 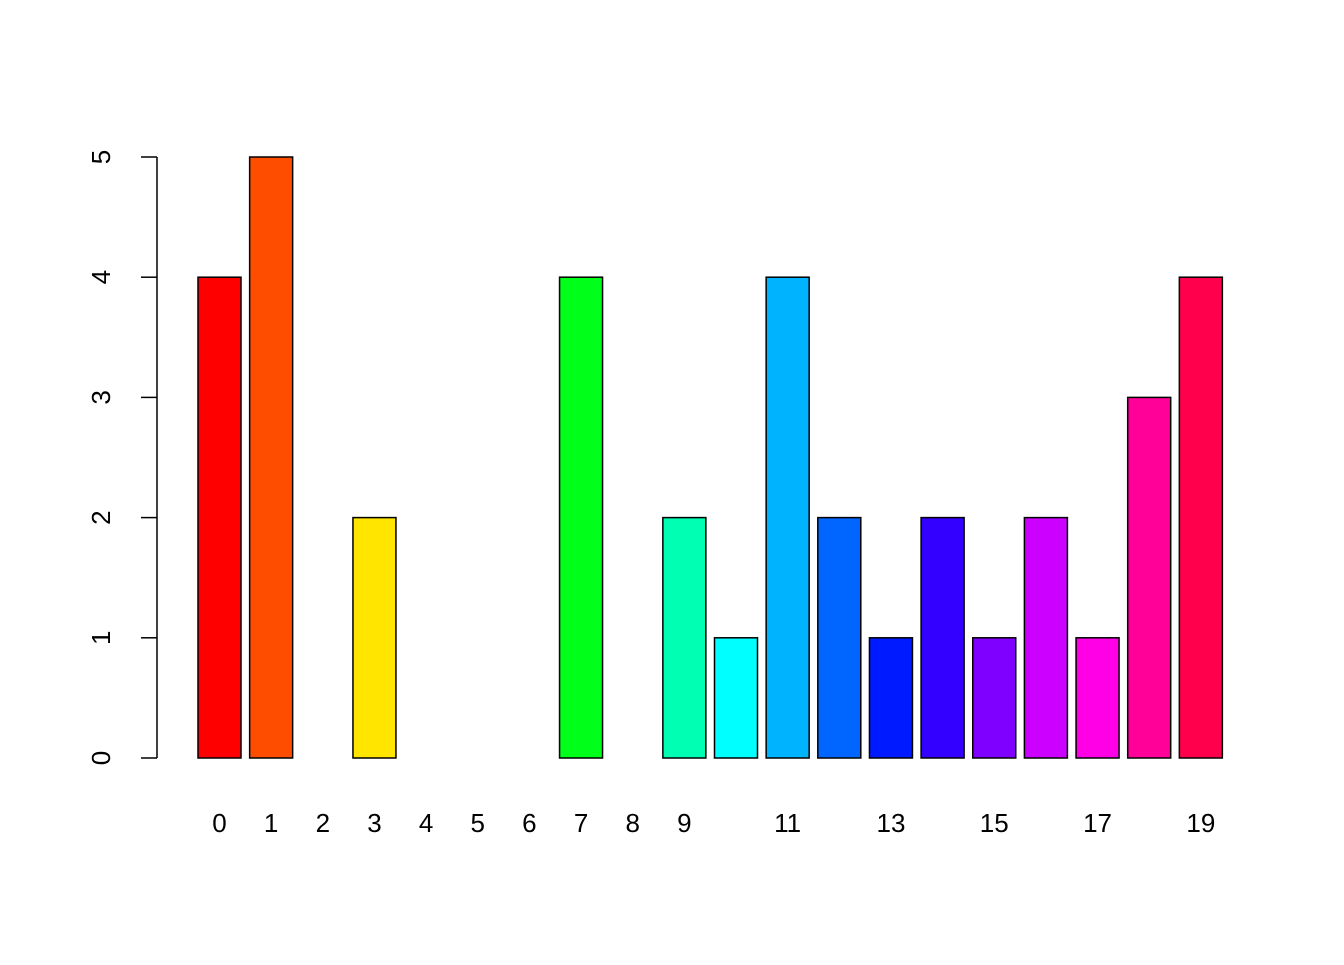 I want to click on y-axis: 0 1 2 3 4 5, so click(x=121, y=457).